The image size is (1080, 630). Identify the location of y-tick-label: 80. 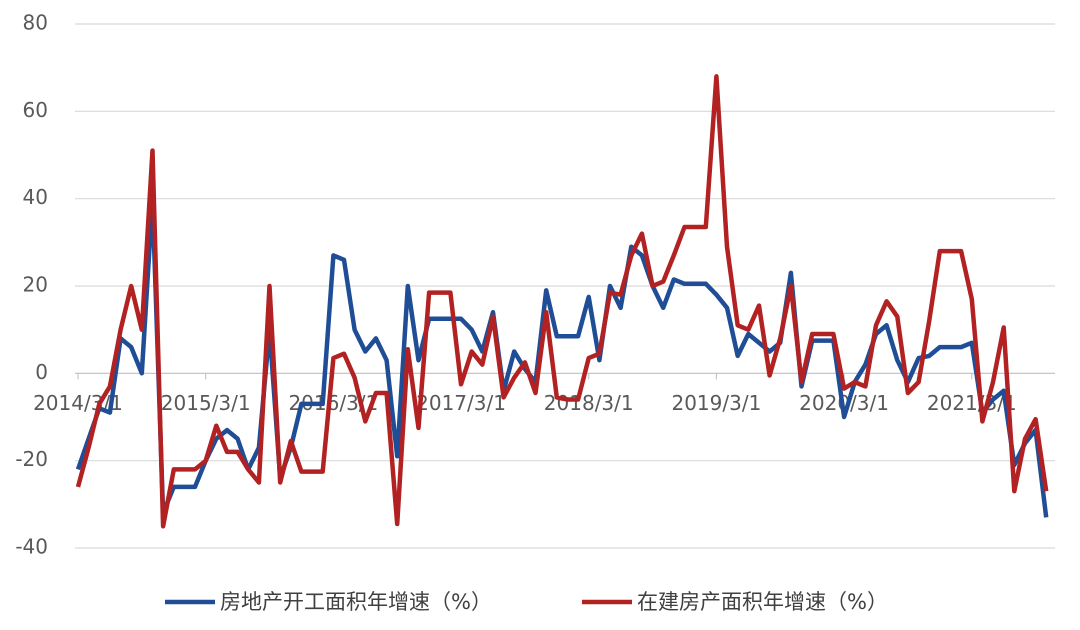
(35, 23).